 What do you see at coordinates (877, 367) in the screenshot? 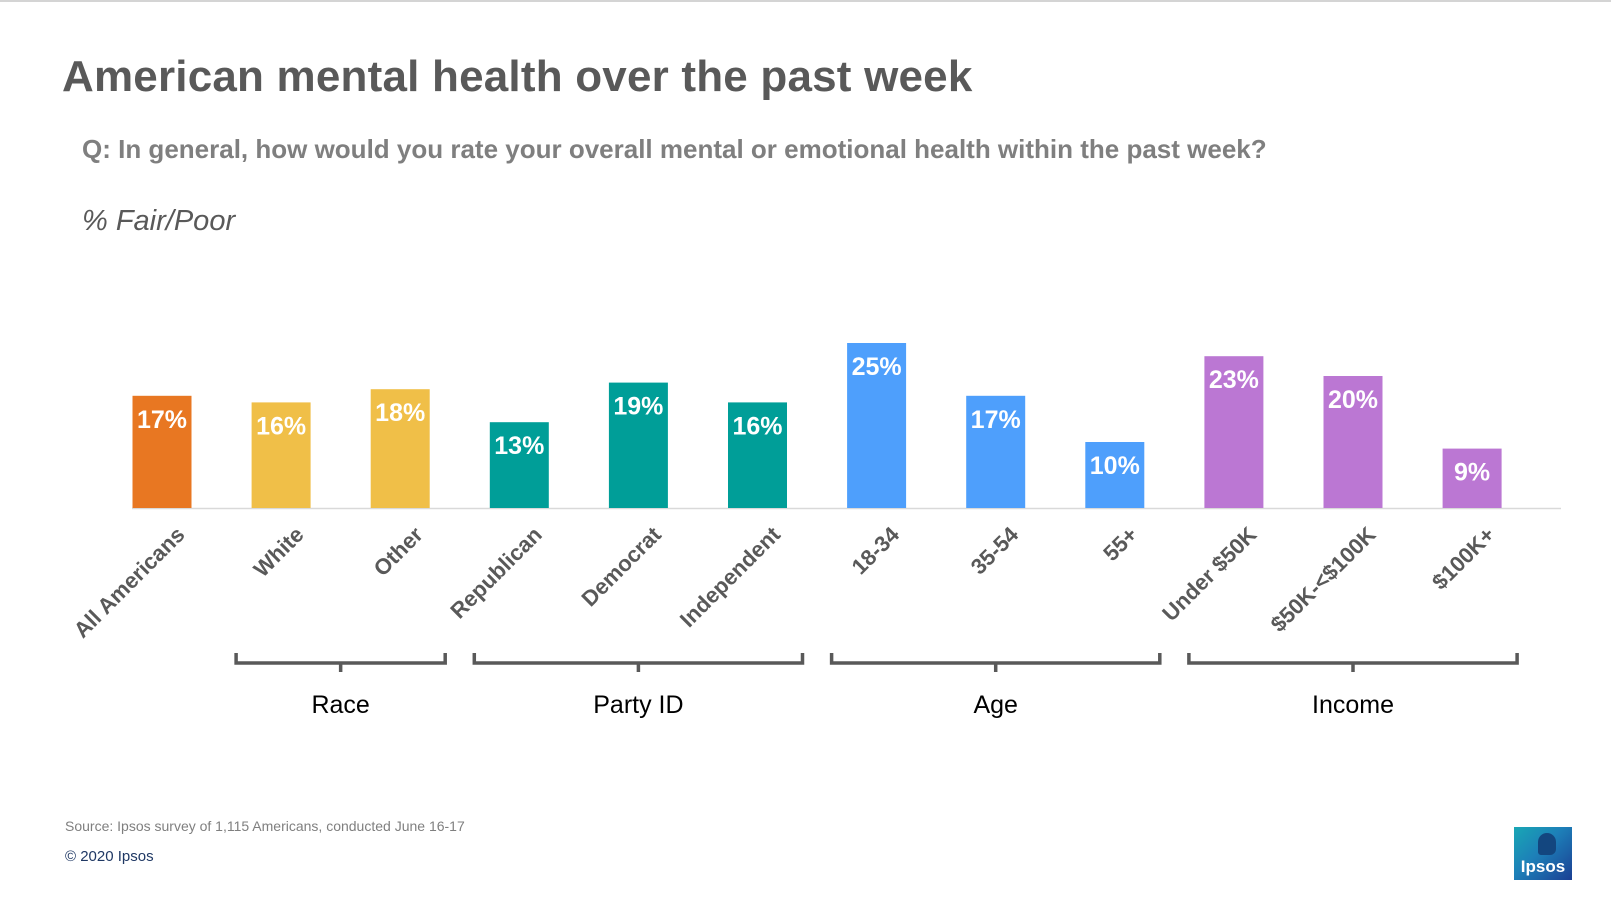
I see `data-label: 25%` at bounding box center [877, 367].